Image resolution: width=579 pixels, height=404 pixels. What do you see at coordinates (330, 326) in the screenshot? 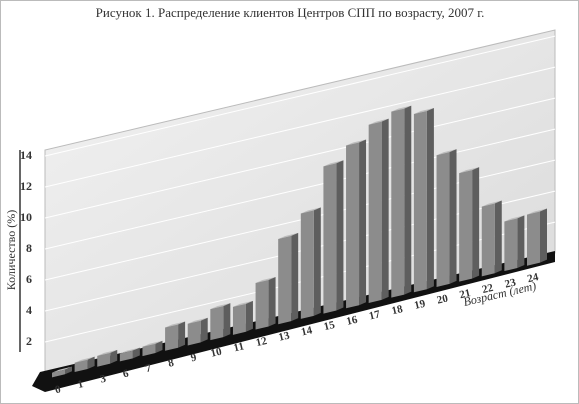
I see `x-tick-label: 15` at bounding box center [330, 326].